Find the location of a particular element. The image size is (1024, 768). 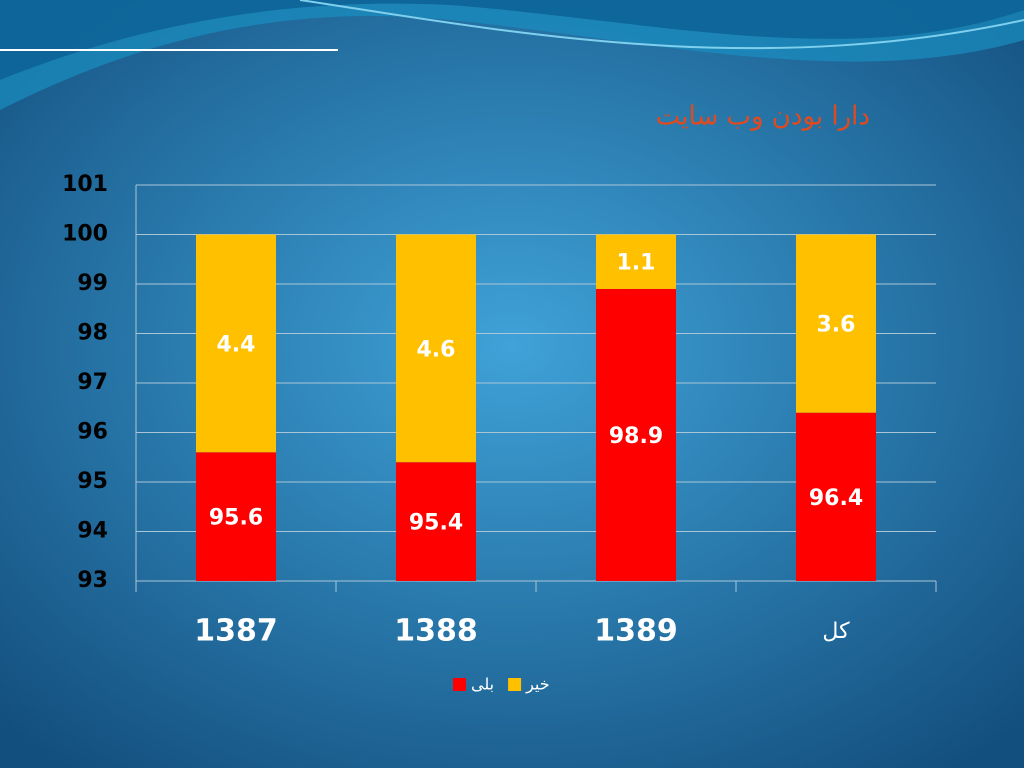

data-label: 4.4 is located at coordinates (236, 344).